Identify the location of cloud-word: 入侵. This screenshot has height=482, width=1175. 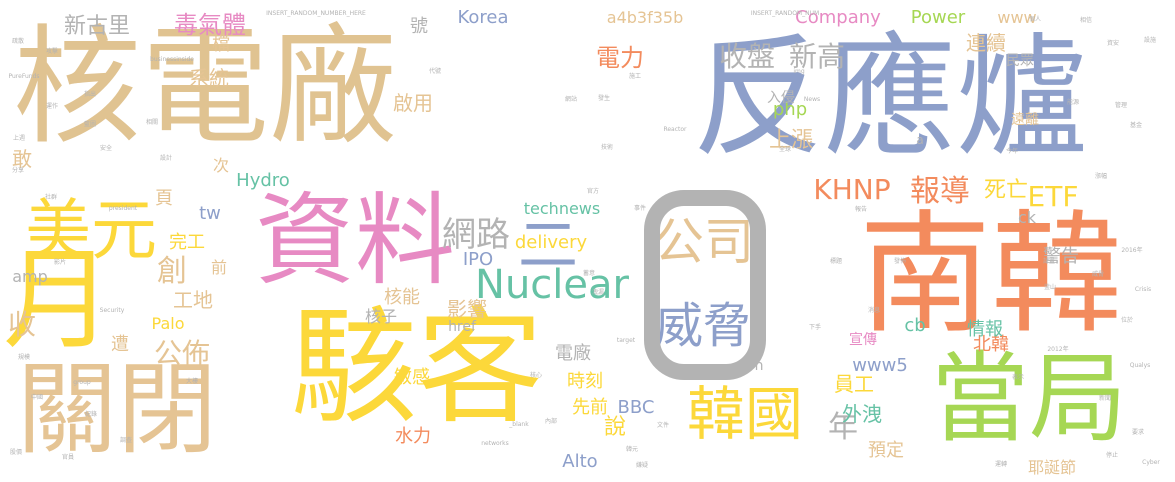
(781, 98).